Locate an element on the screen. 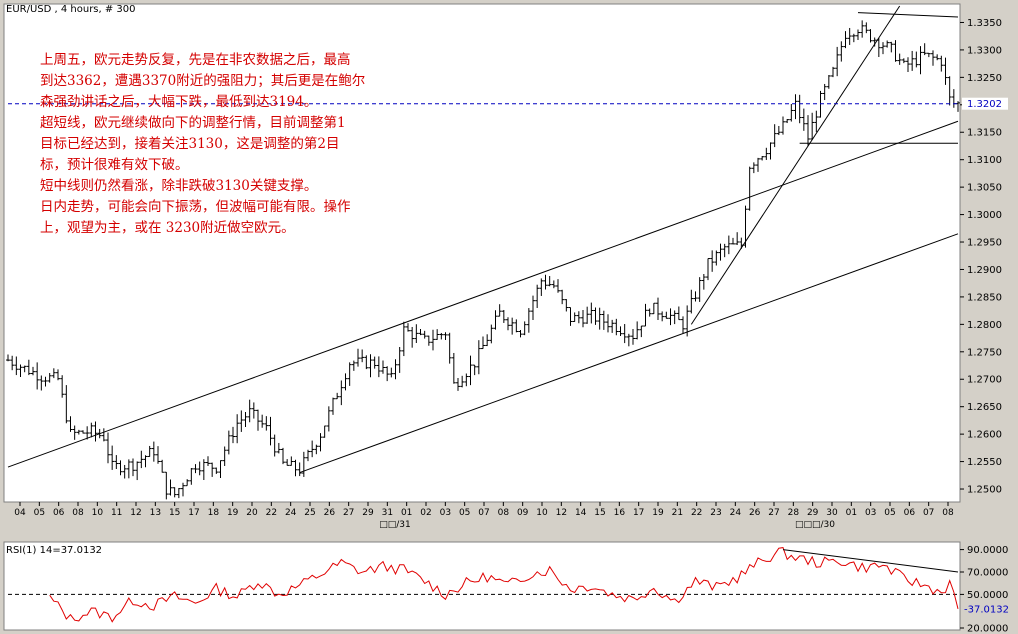 The width and height of the screenshot is (1018, 634). commentary-line: 标，预计很难有效下破。 is located at coordinates (114, 165).